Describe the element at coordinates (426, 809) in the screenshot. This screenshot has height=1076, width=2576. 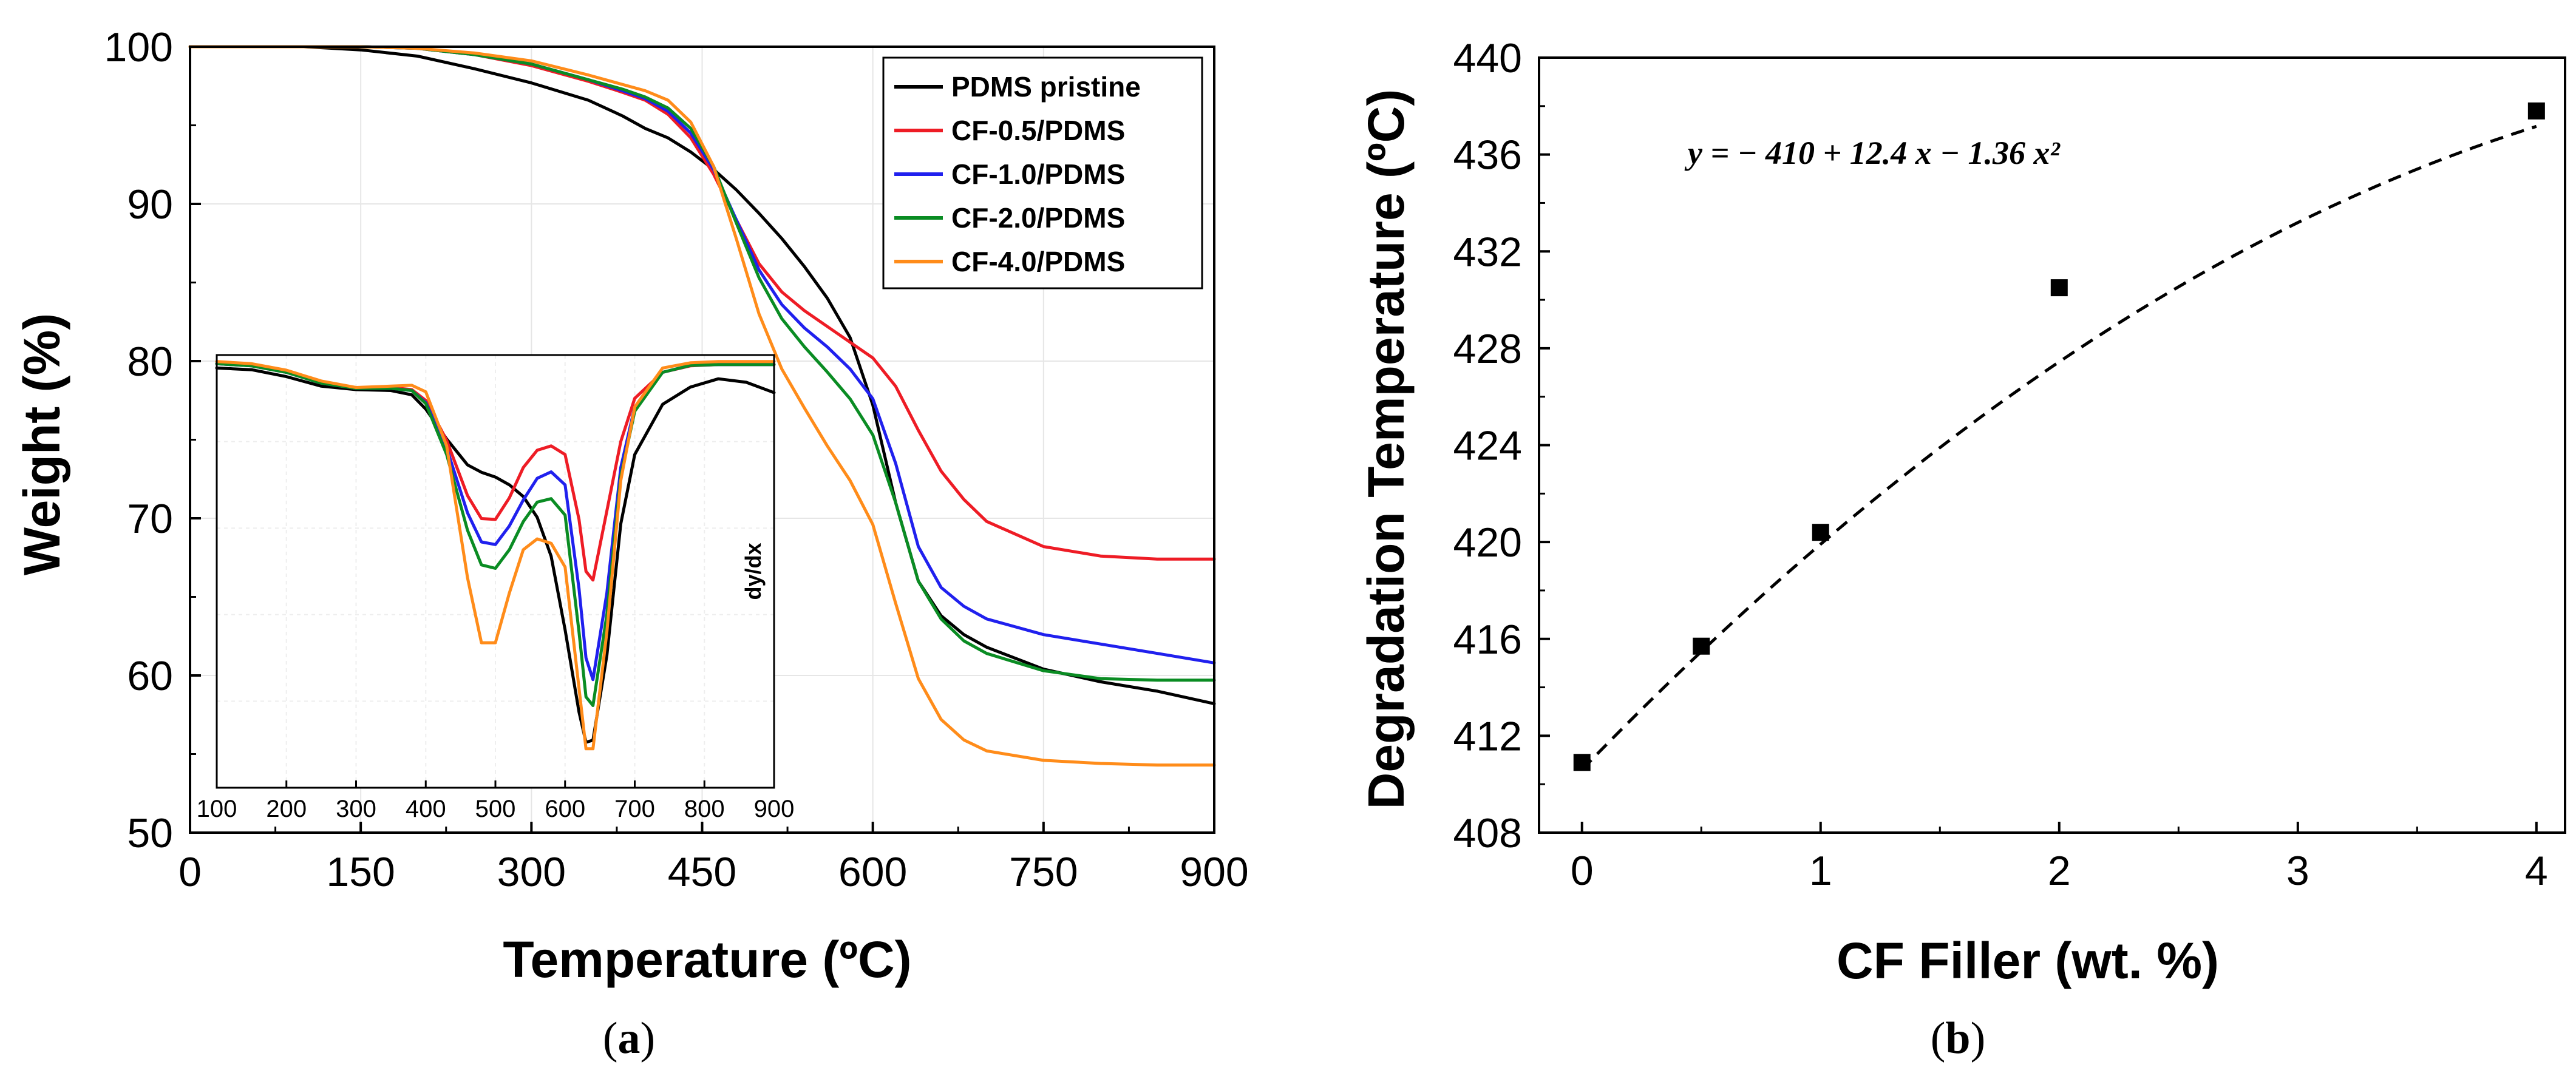
I see `inset-x-tick-label: 400` at that location.